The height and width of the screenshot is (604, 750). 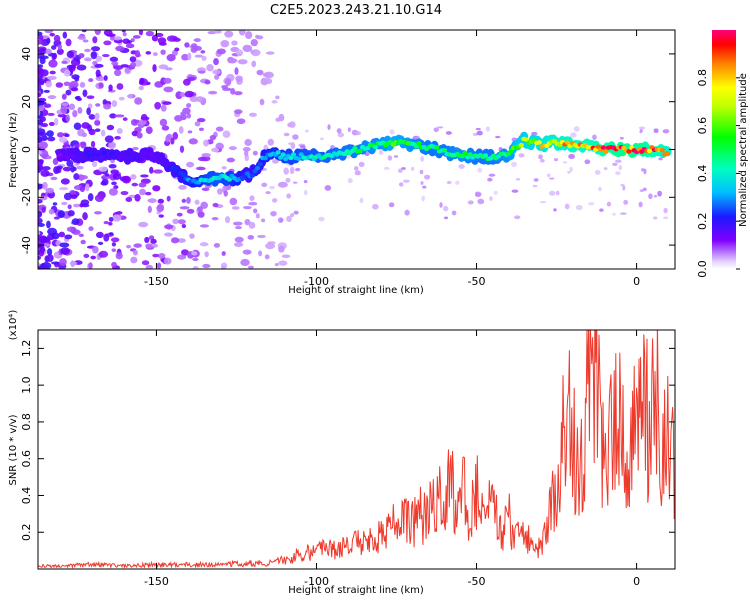 I want to click on snr-y-label: SNR (10 * v/v), so click(x=13, y=449).